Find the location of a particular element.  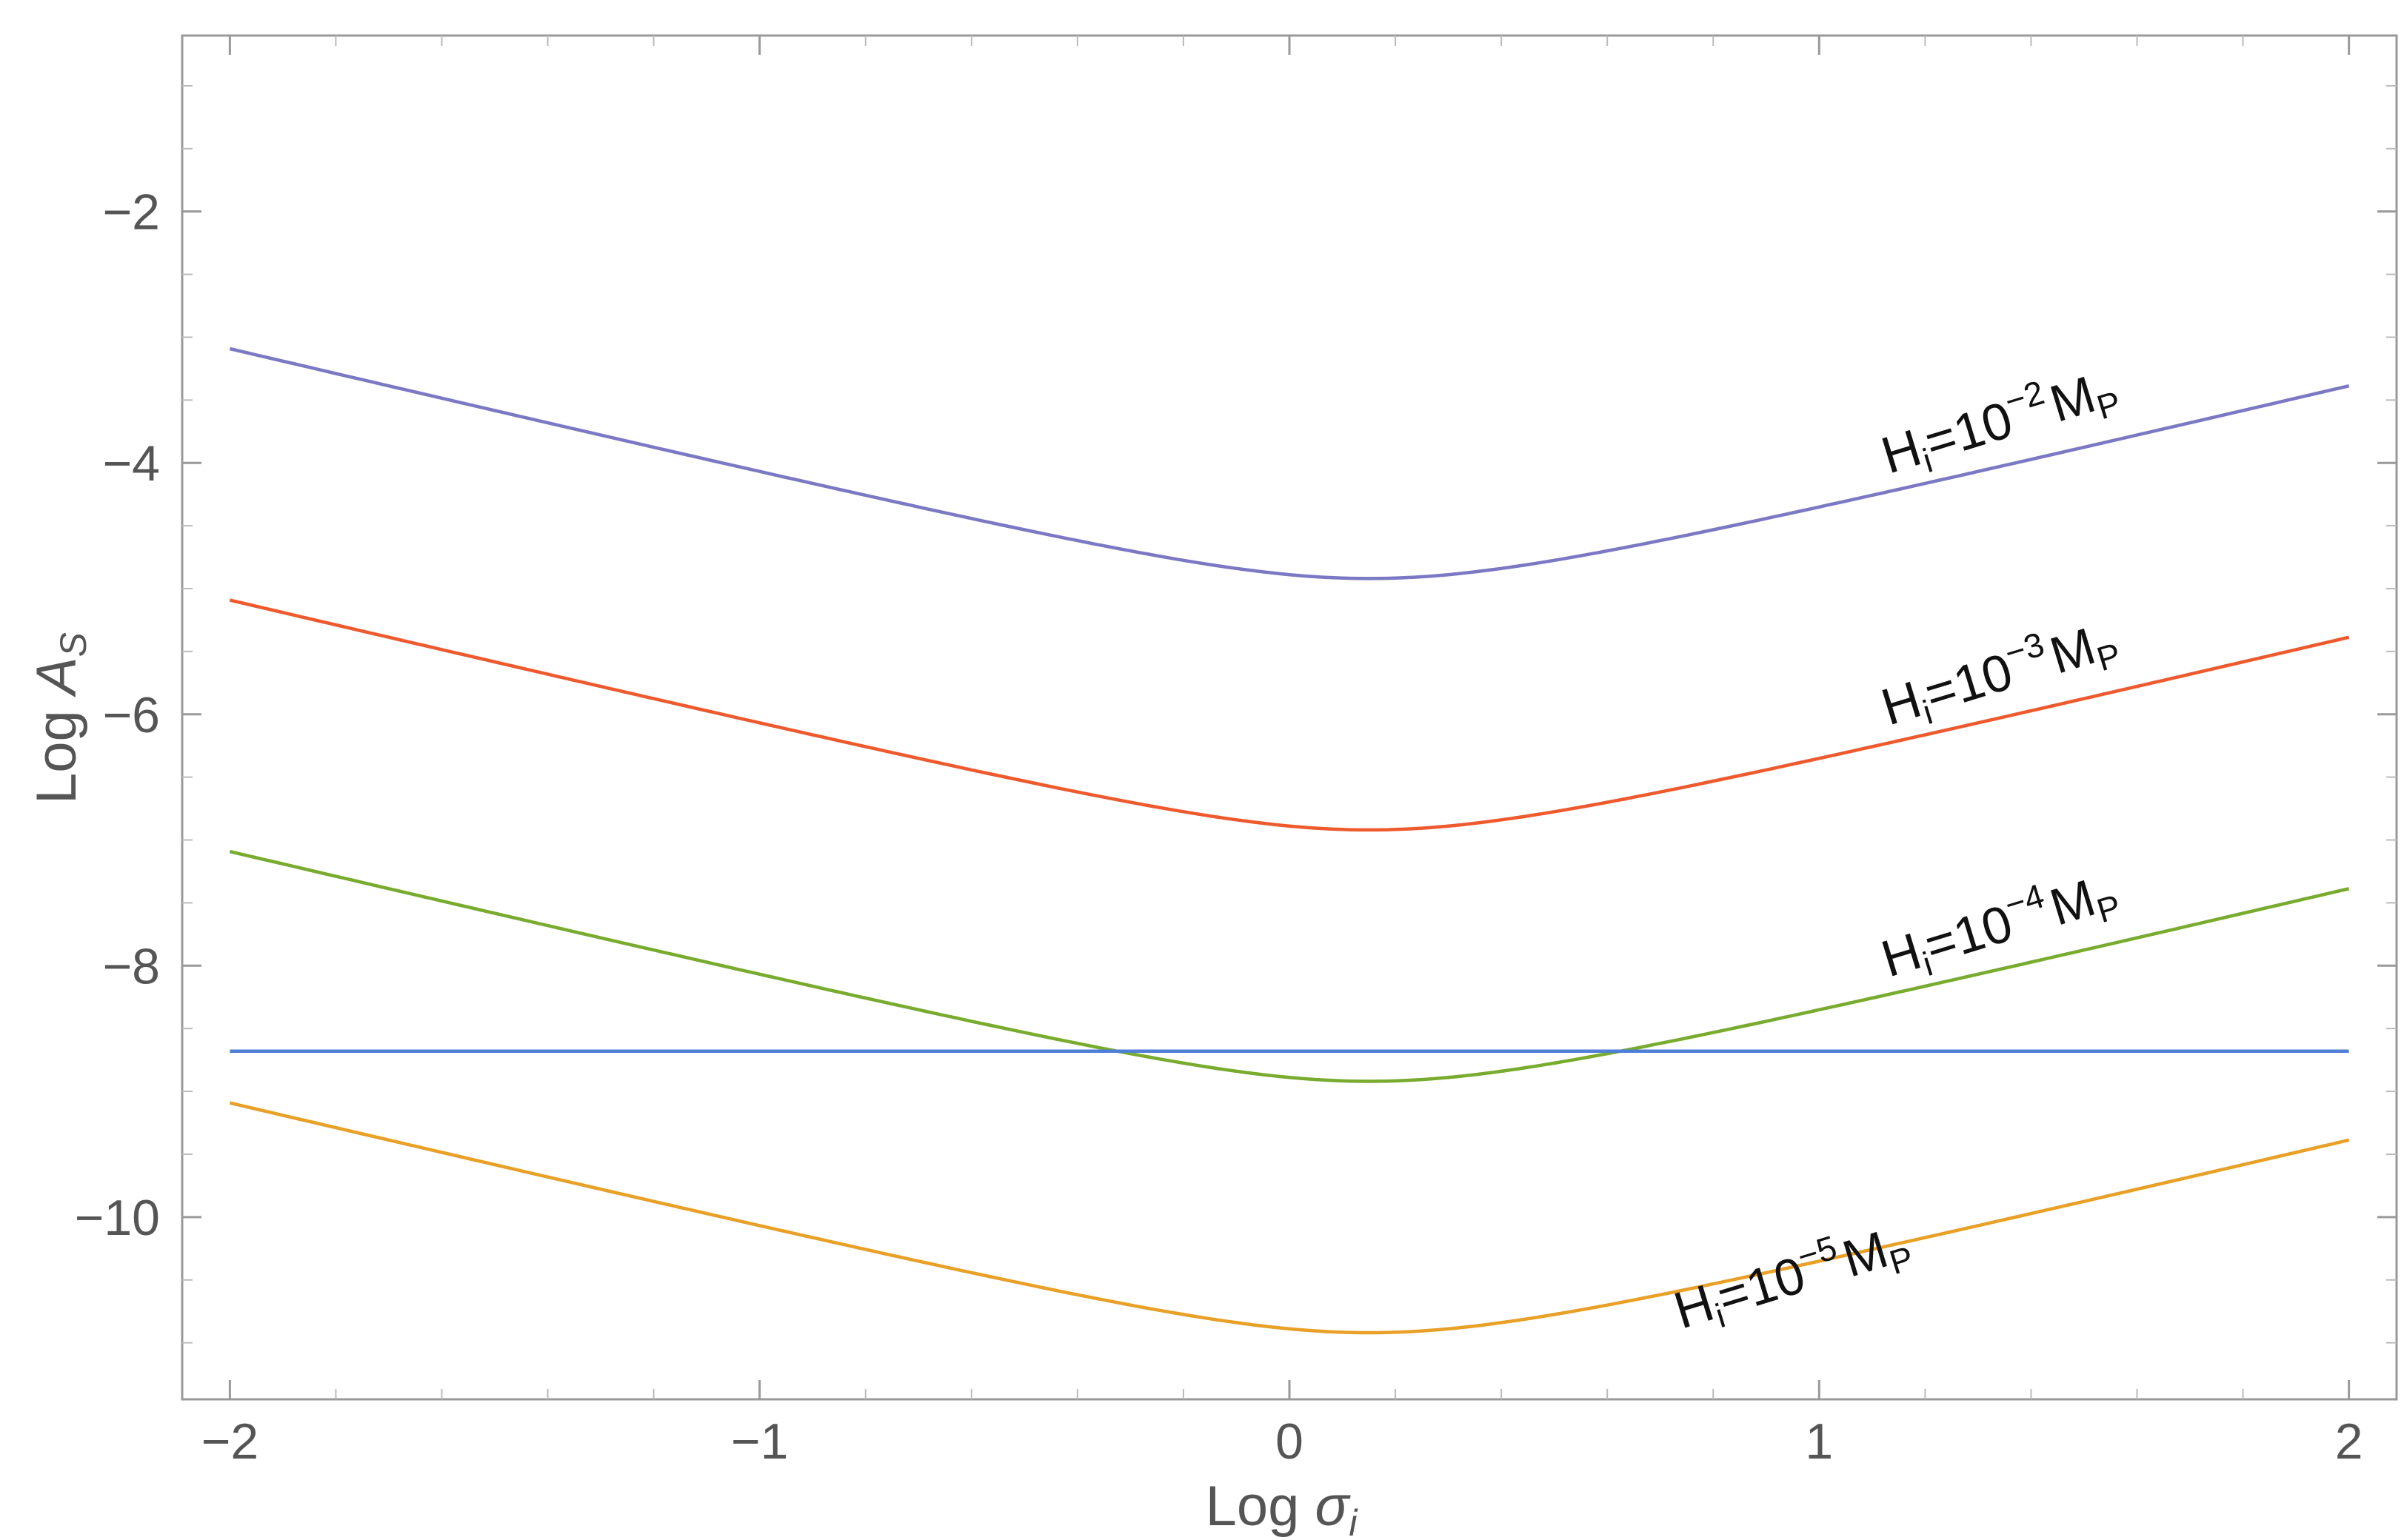

series-labels: Hi=10−2MP Hi=10−3MP Hi=10−4MP Hi=10−5MP is located at coordinates (1896, 849).